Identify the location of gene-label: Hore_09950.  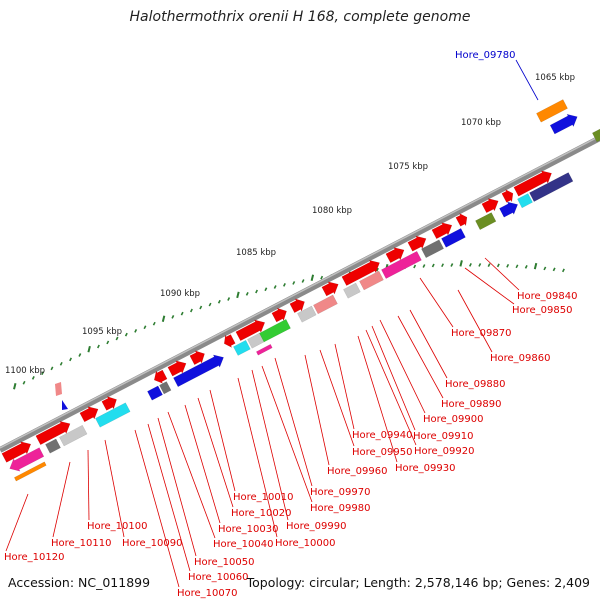
(382, 452).